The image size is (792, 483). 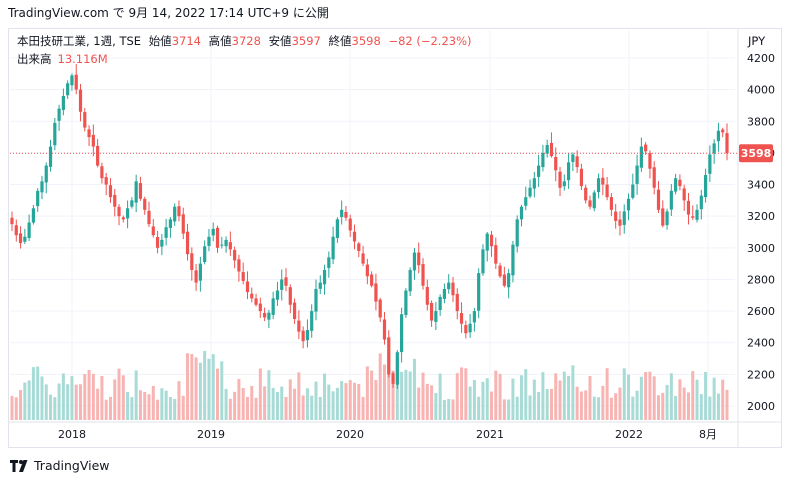 What do you see at coordinates (757, 41) in the screenshot?
I see `currency-label: JPY` at bounding box center [757, 41].